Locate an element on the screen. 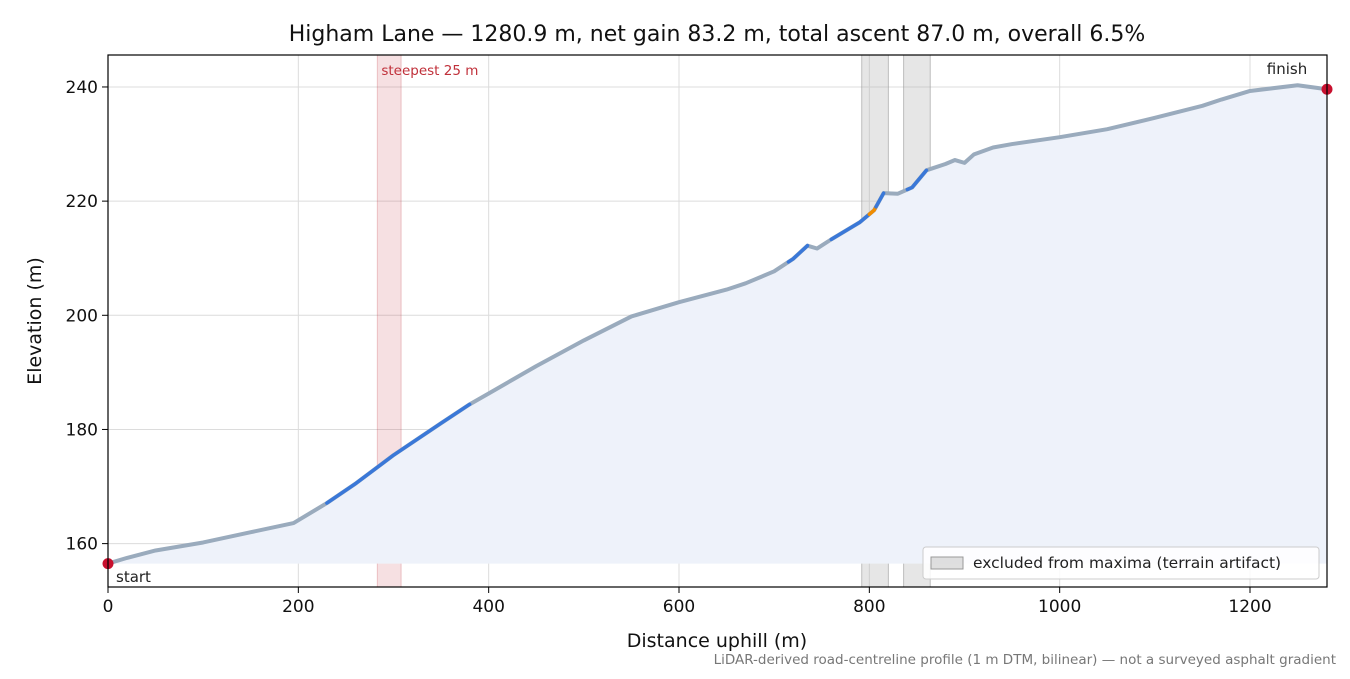  x-axis-label: Distance uphill (m) is located at coordinates (717, 641).